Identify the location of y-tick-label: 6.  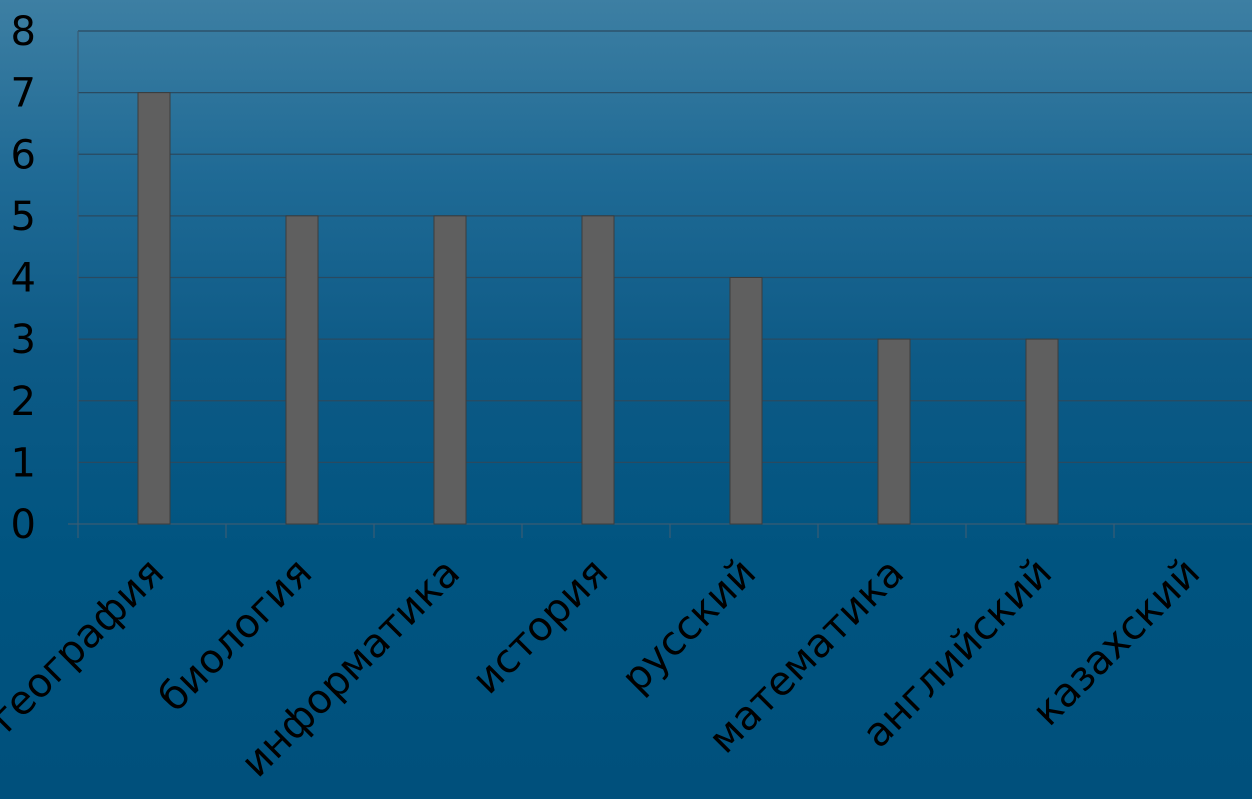
(23, 155).